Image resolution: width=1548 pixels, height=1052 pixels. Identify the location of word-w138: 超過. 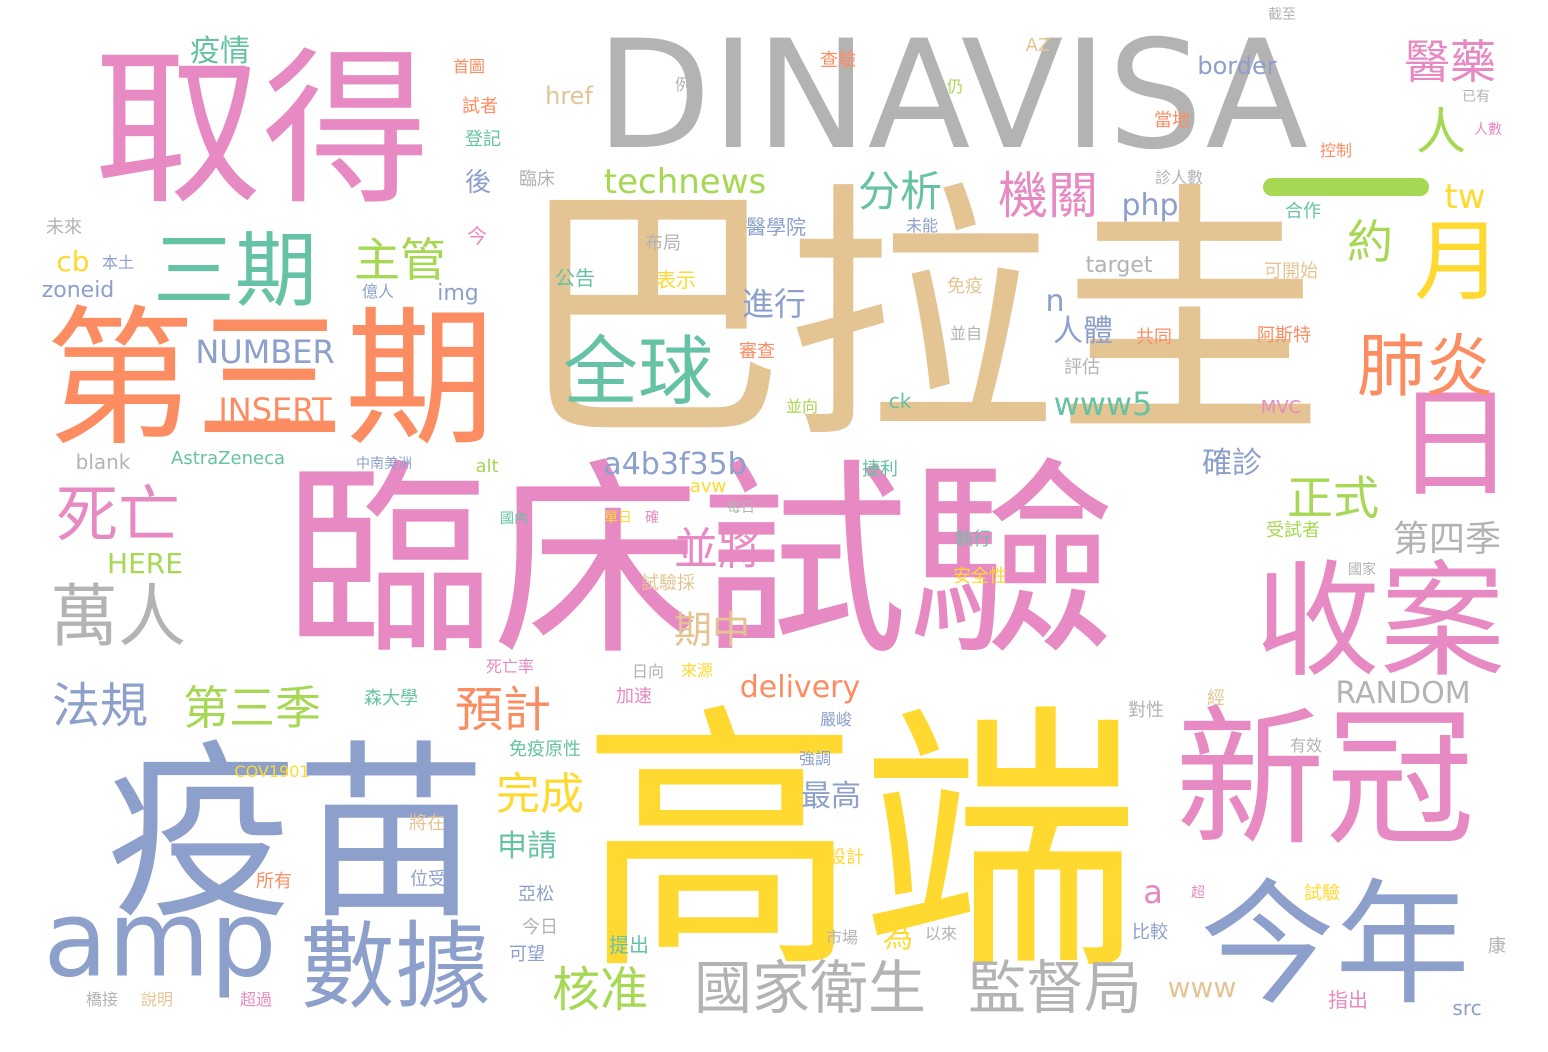
(256, 999).